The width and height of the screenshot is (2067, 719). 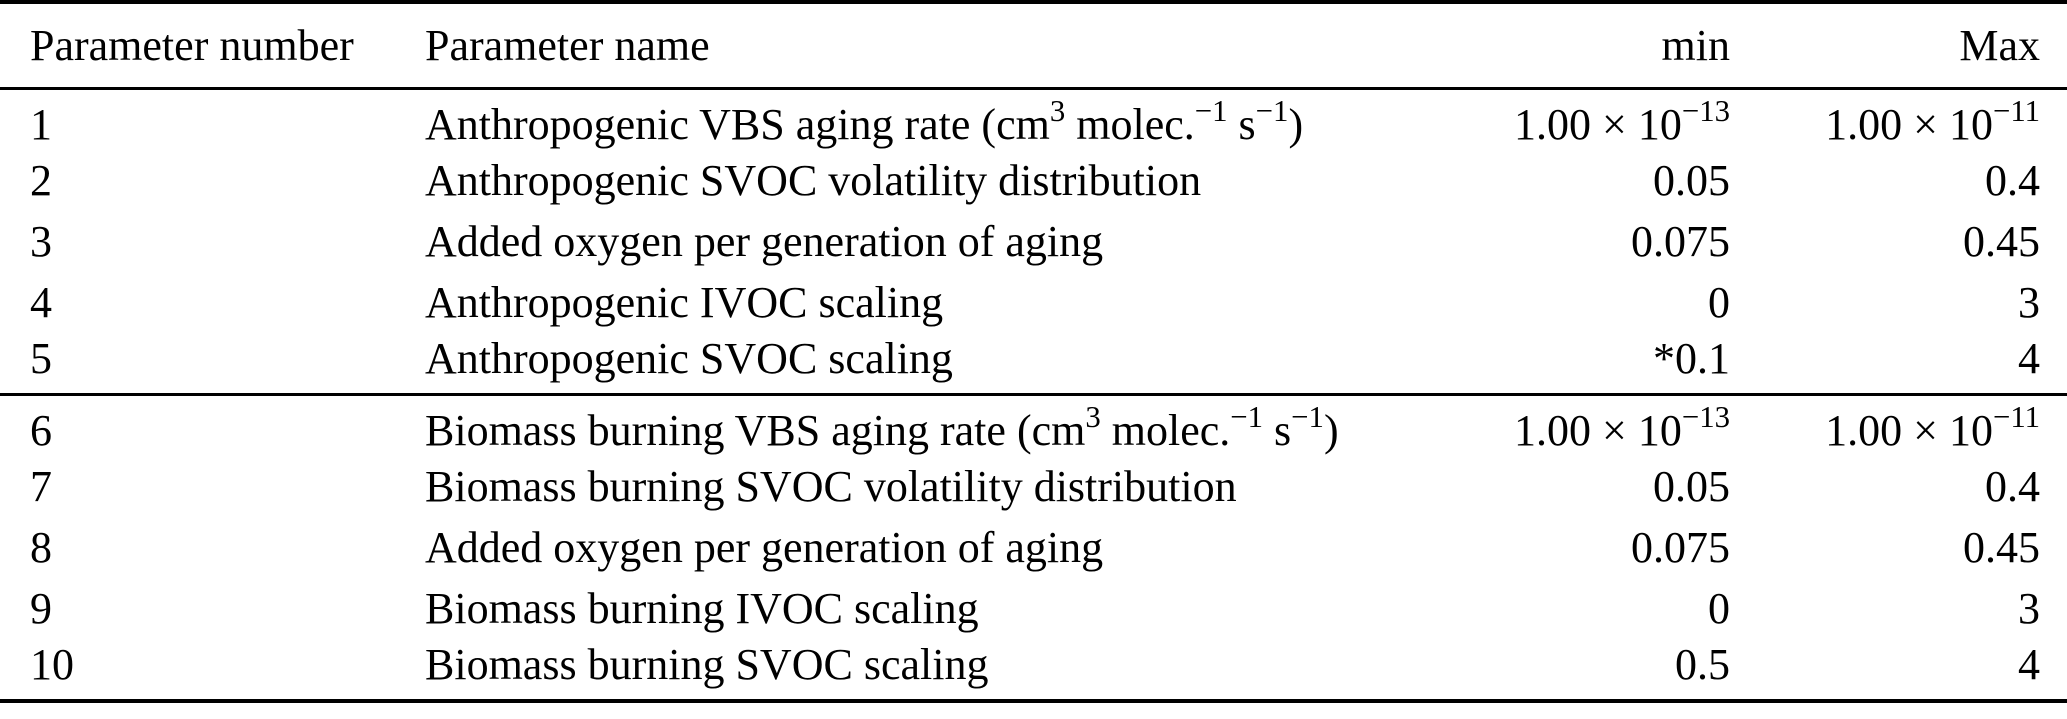 What do you see at coordinates (41, 486) in the screenshot?
I see `param-number-cell: 7` at bounding box center [41, 486].